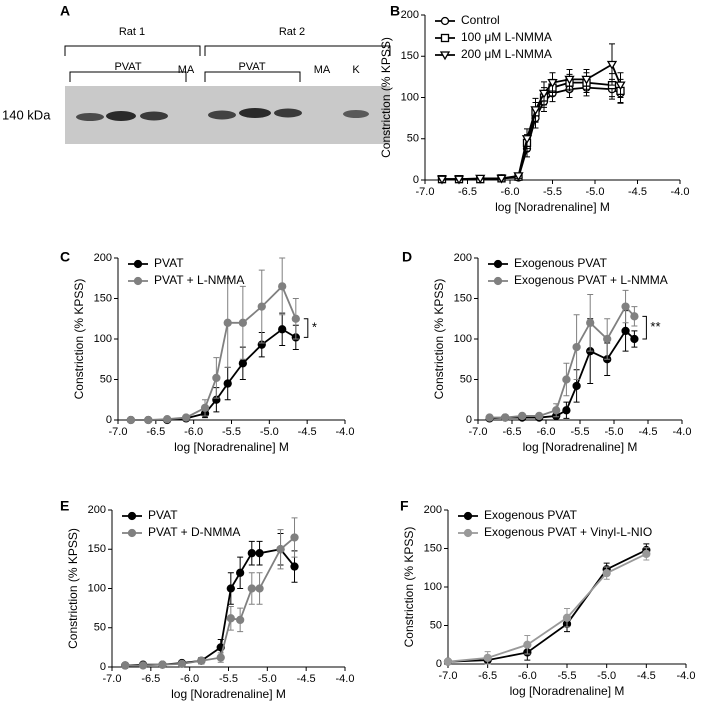 The width and height of the screenshot is (709, 714). I want to click on x-tick-label: -5.5, so click(567, 676).